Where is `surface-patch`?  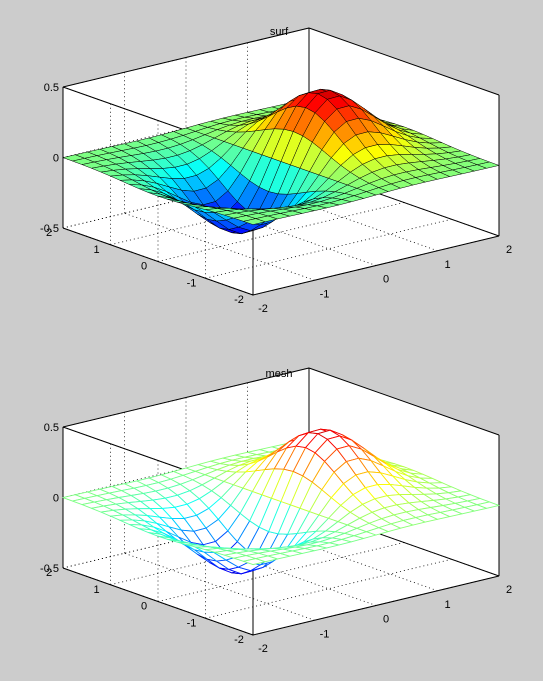 surface-patch is located at coordinates (488, 165).